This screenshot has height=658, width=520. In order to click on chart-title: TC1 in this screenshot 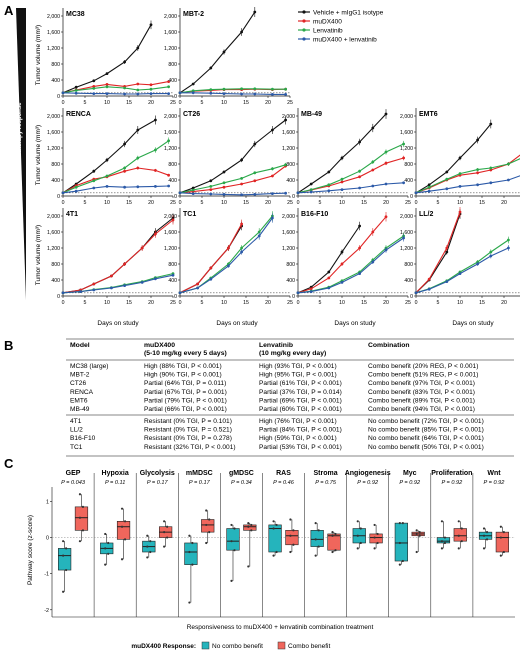, I will do `click(189, 214)`.